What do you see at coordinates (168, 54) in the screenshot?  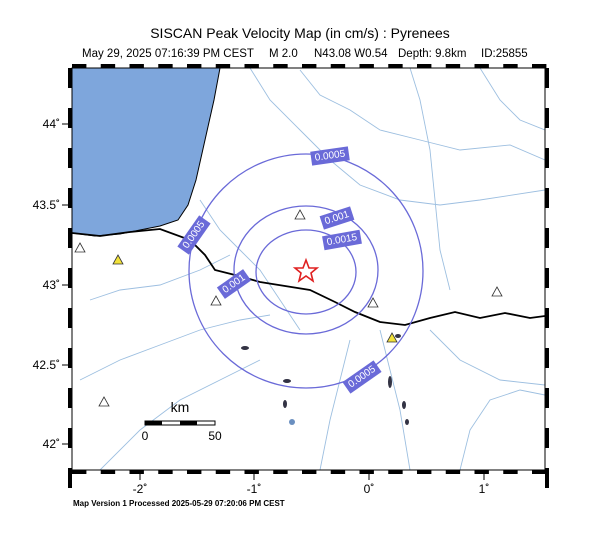 I see `subtitle-date: May 29, 2025 07:16:39 PM CEST` at bounding box center [168, 54].